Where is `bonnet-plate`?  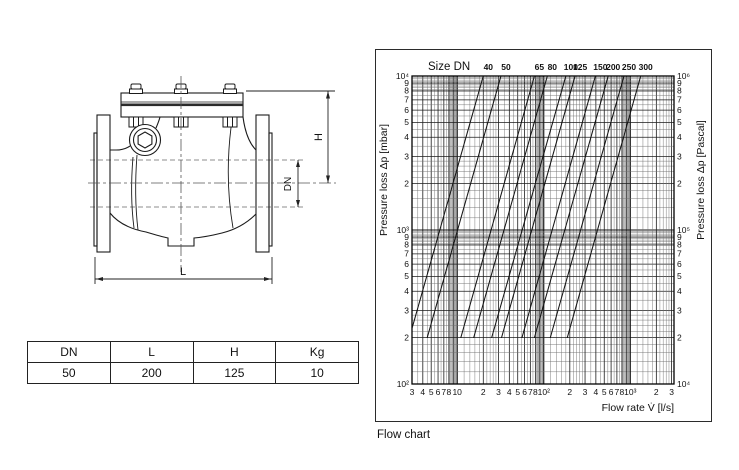
bonnet-plate is located at coordinates (182, 105).